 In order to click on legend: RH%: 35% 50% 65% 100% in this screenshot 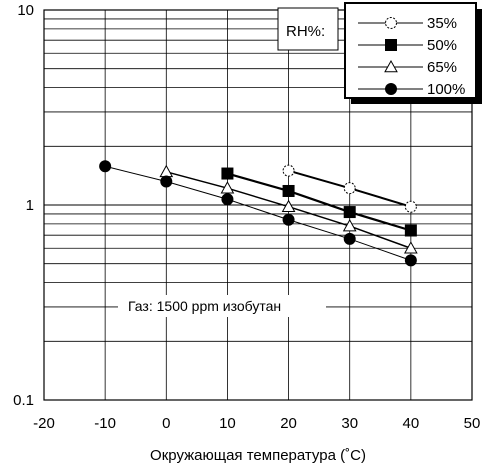, I will do `click(379, 53)`.